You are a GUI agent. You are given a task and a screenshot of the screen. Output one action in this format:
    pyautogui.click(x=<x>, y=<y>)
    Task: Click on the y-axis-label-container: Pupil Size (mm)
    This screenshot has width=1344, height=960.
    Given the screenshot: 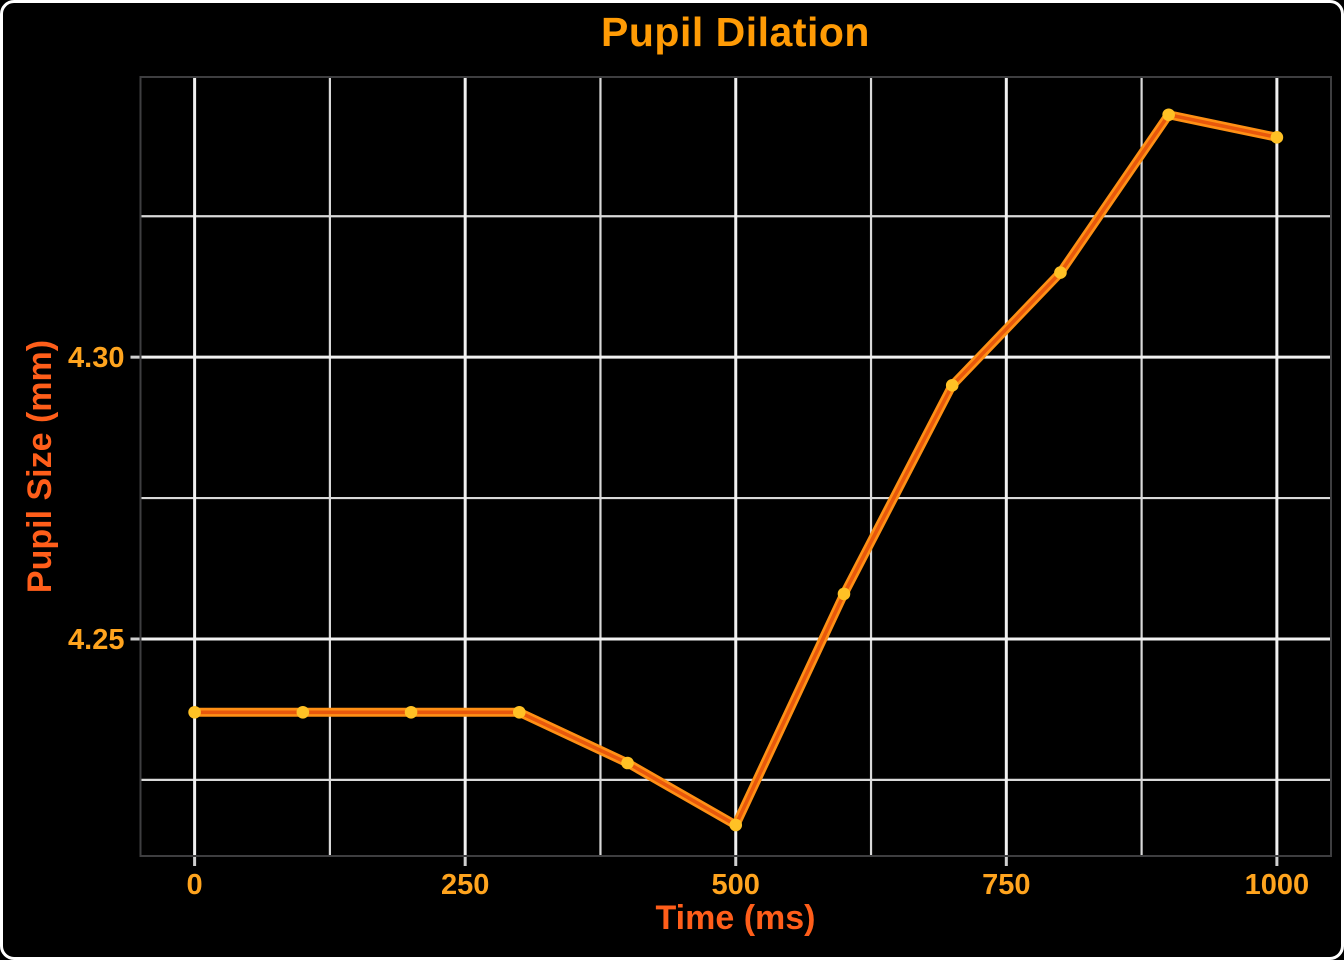 What is the action you would take?
    pyautogui.click(x=41, y=466)
    